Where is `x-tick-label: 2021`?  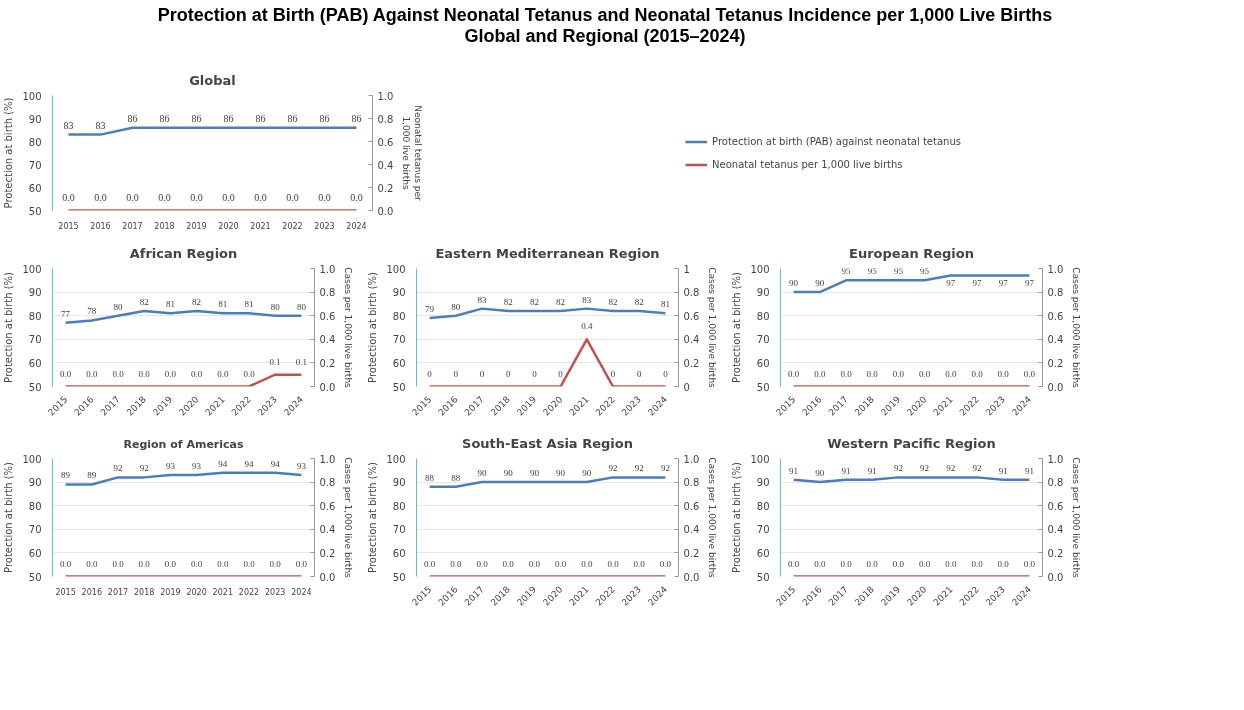 x-tick-label: 2021 is located at coordinates (222, 592).